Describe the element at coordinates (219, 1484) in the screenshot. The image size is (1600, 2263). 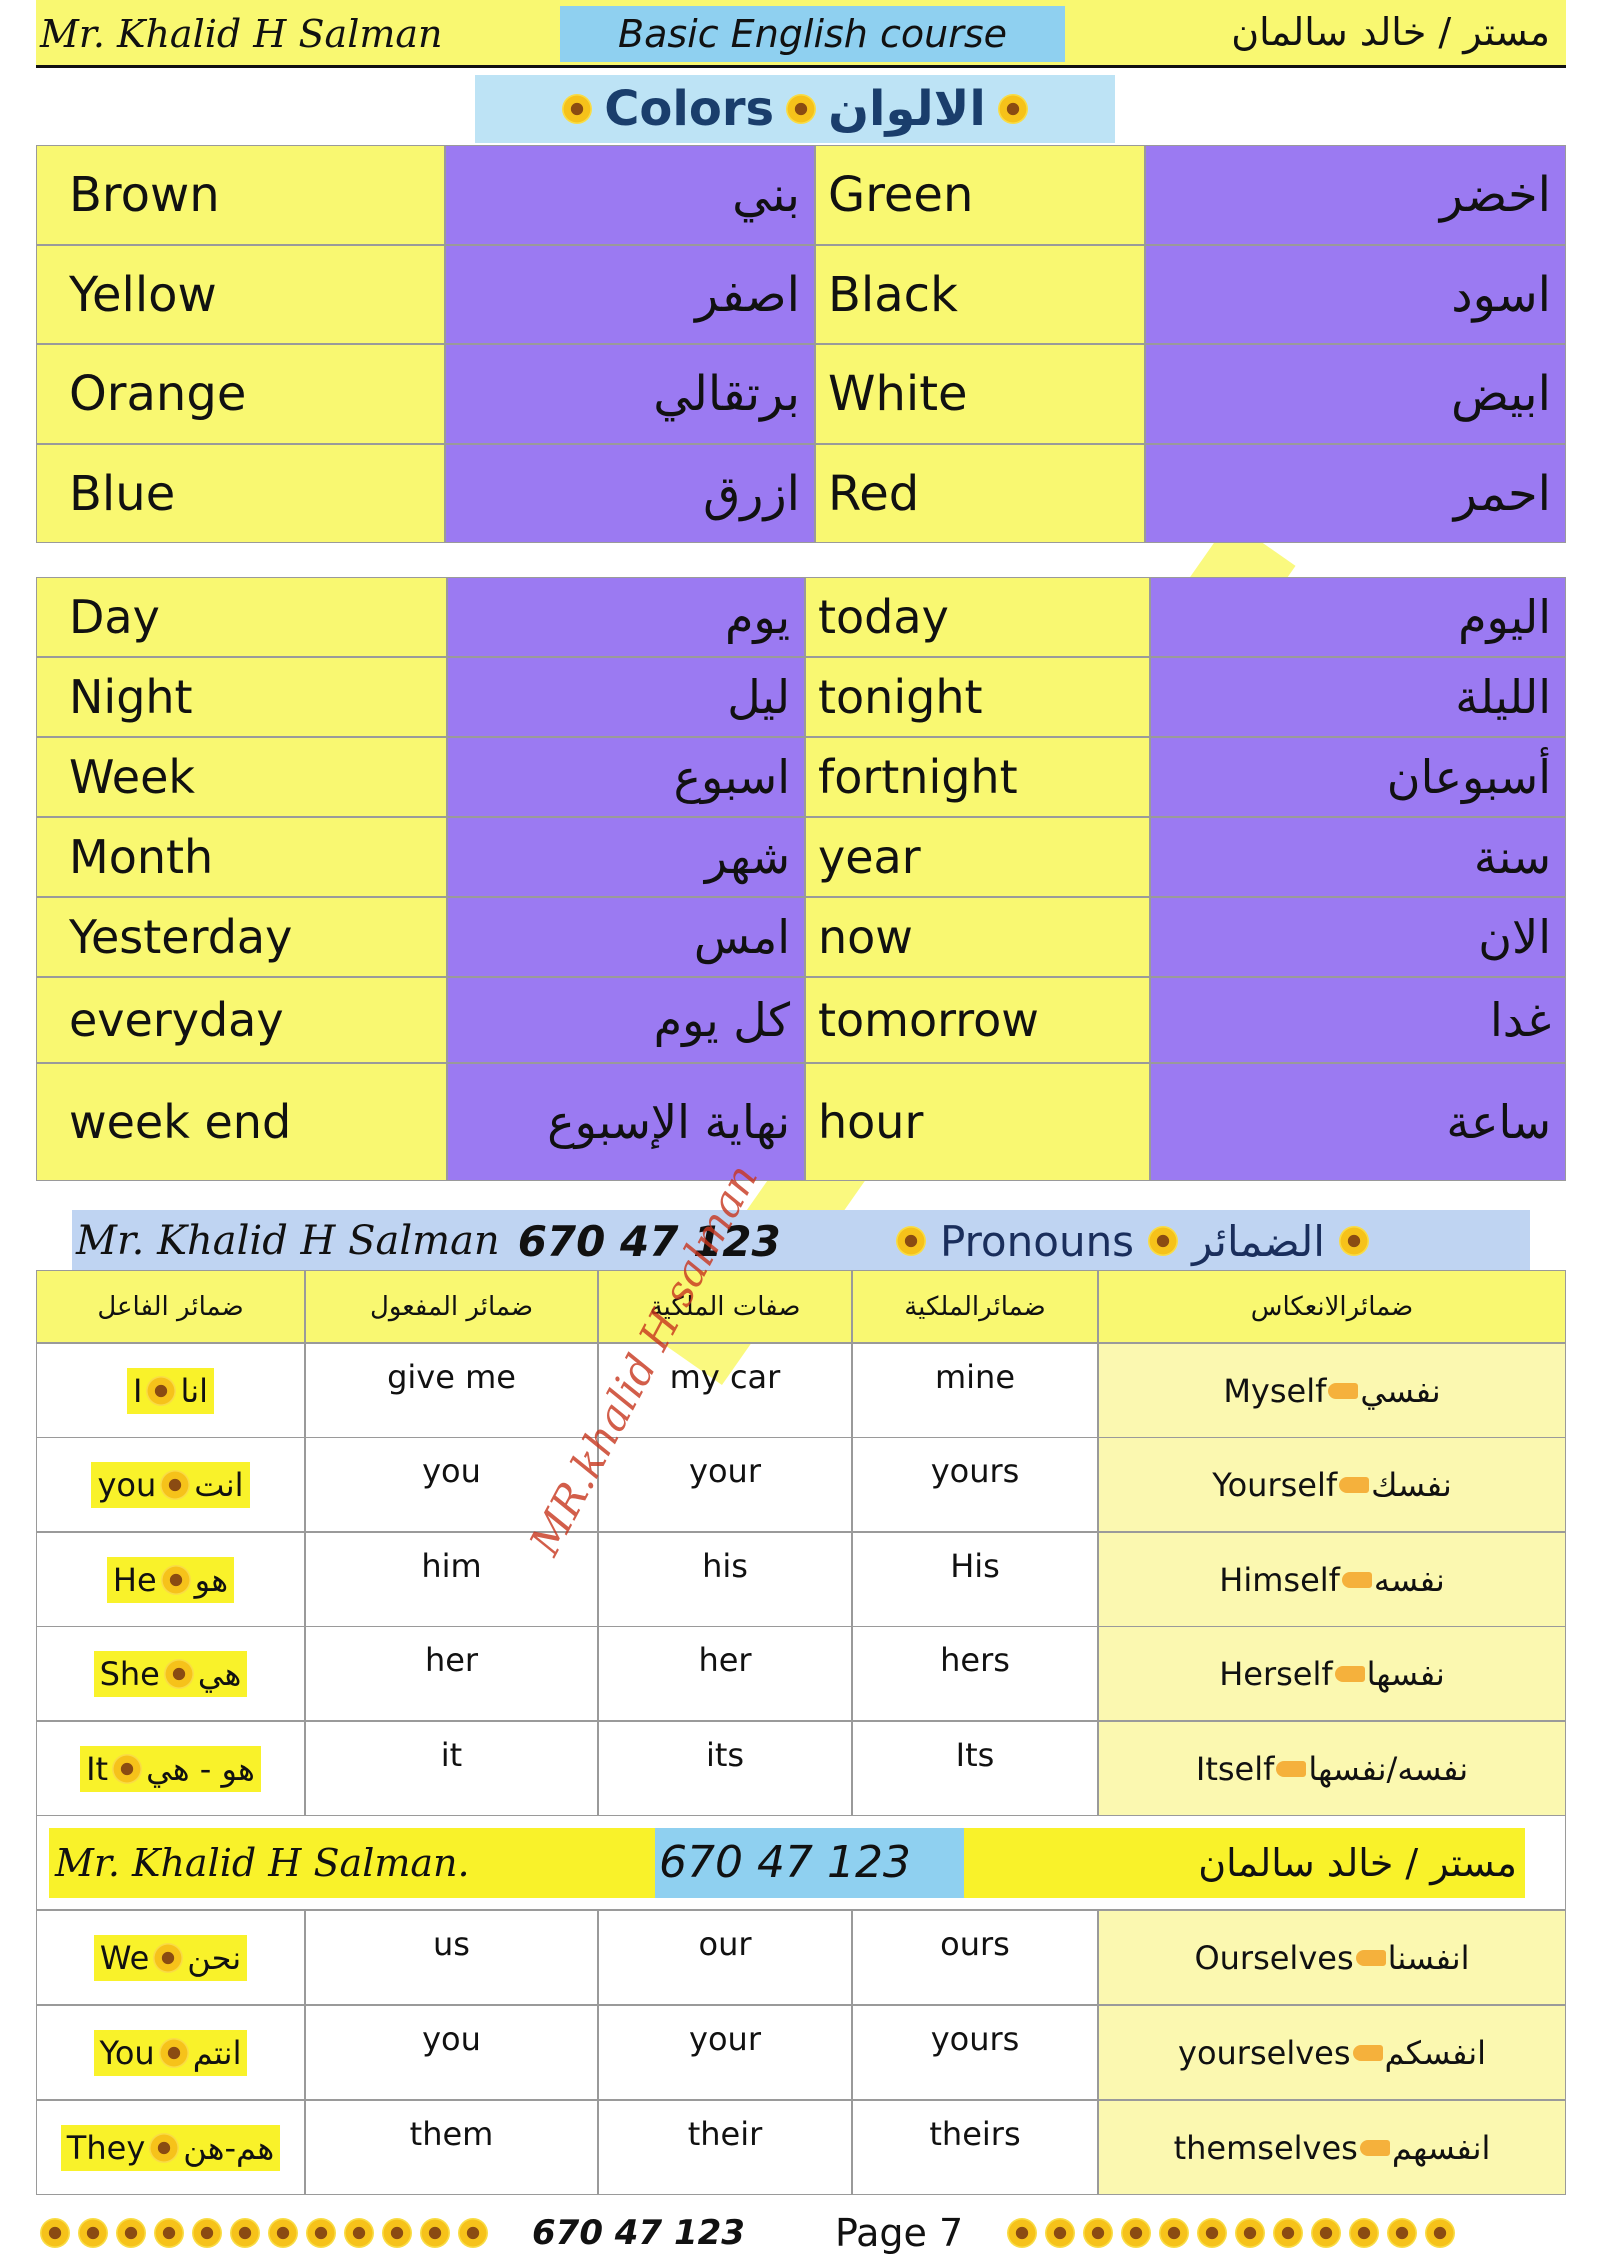
I see `subject-ar: انت` at that location.